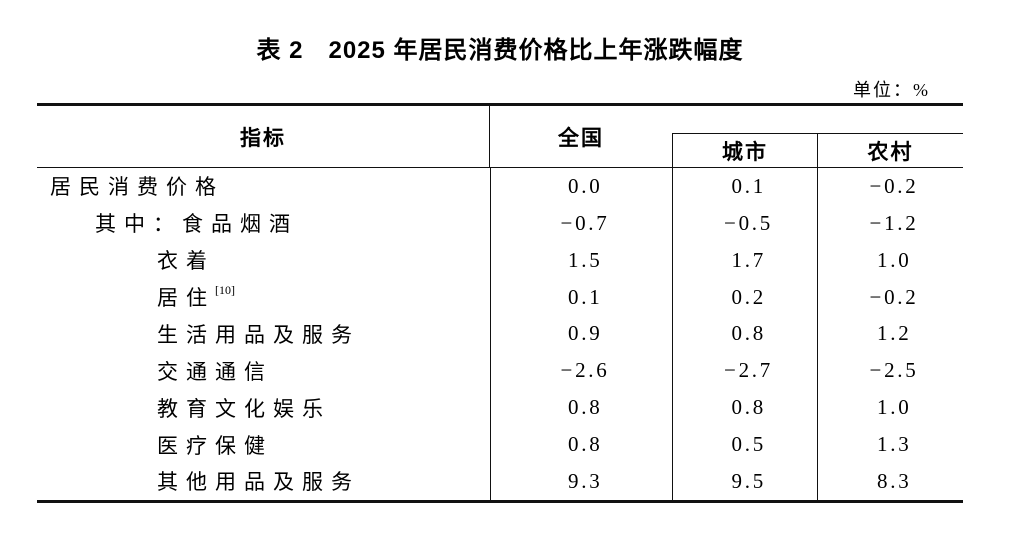 Image resolution: width=1015 pixels, height=541 pixels. I want to click on value-city: 0.5, so click(744, 444).